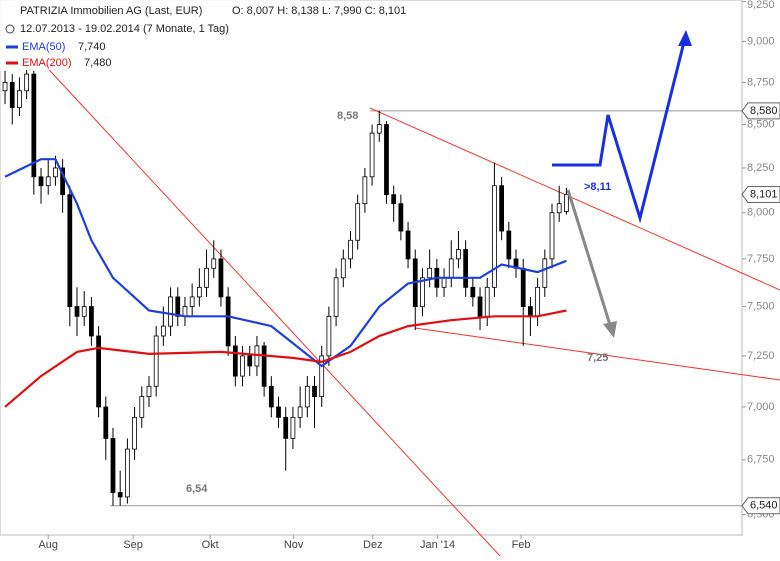  What do you see at coordinates (761, 168) in the screenshot?
I see `y-tick-label: 8,250` at bounding box center [761, 168].